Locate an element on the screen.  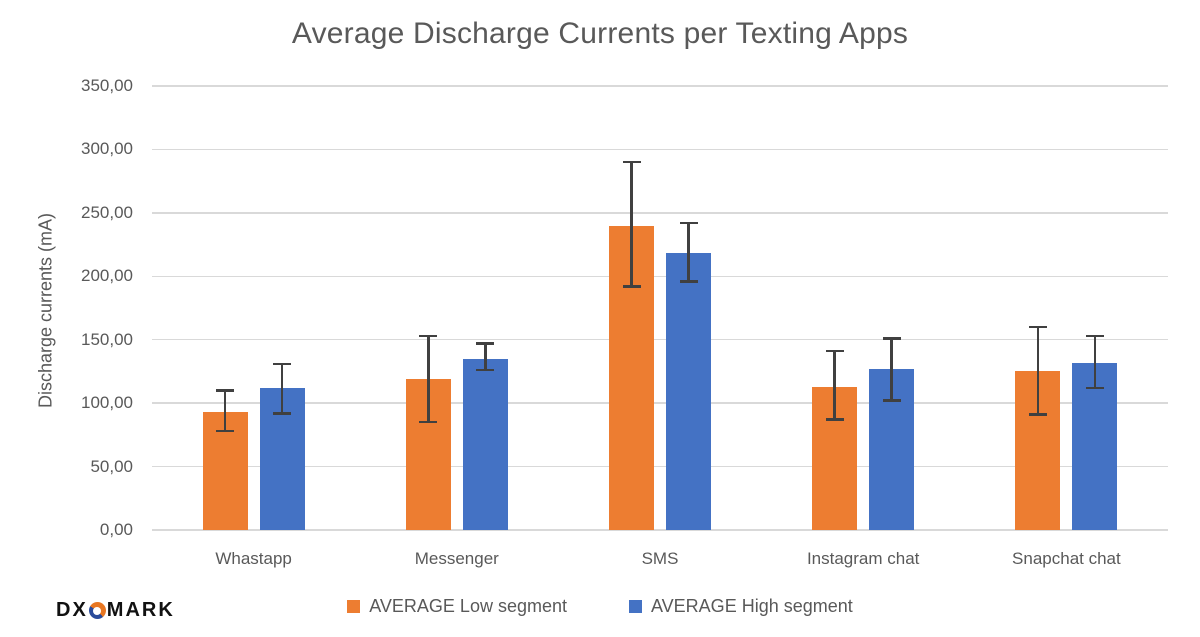
error-bar-cap-bottom-average-high-segment-sms is located at coordinates (688, 281).